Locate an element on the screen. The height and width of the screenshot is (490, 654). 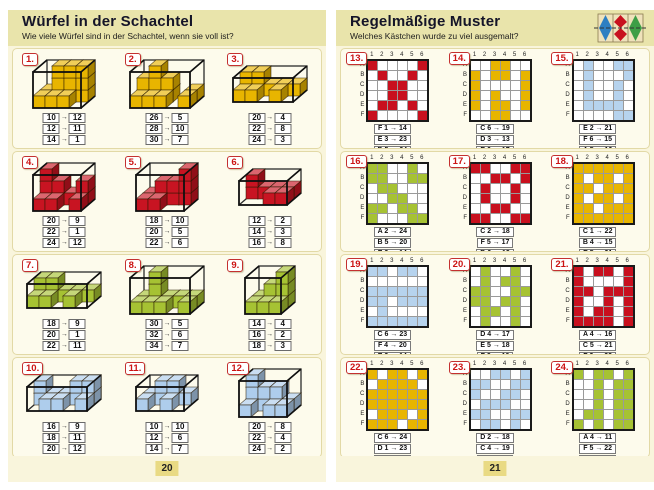
answer-target-box: 11 is located at coordinates (77, 438).